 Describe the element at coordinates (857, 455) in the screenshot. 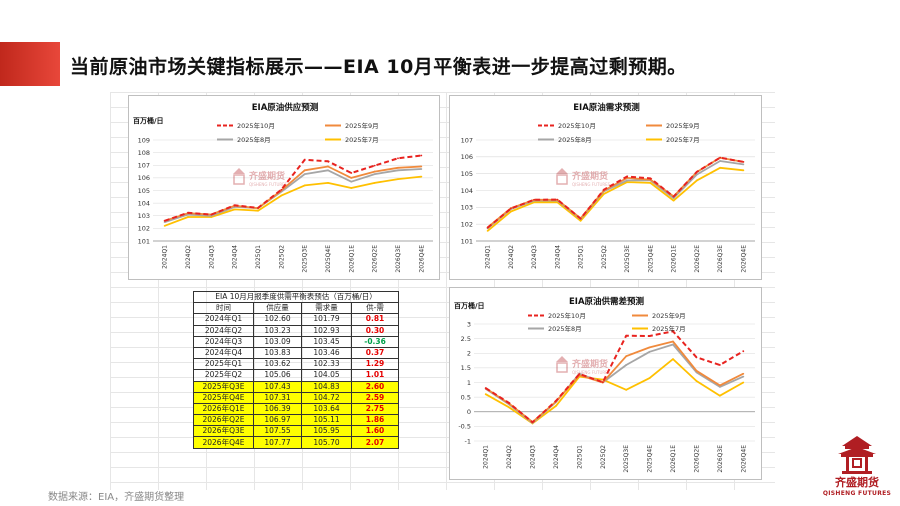

I see `pavilion-icon` at that location.